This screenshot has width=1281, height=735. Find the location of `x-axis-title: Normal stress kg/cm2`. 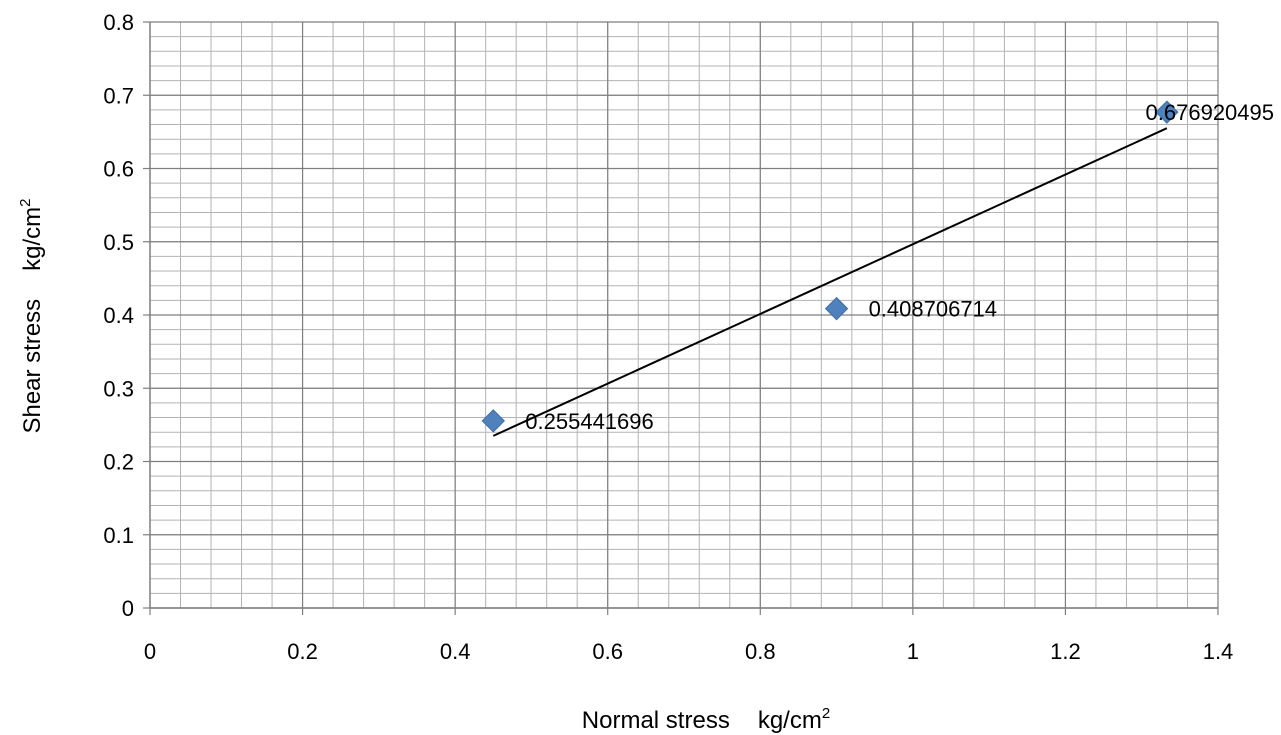

x-axis-title: Normal stress kg/cm2 is located at coordinates (706, 719).